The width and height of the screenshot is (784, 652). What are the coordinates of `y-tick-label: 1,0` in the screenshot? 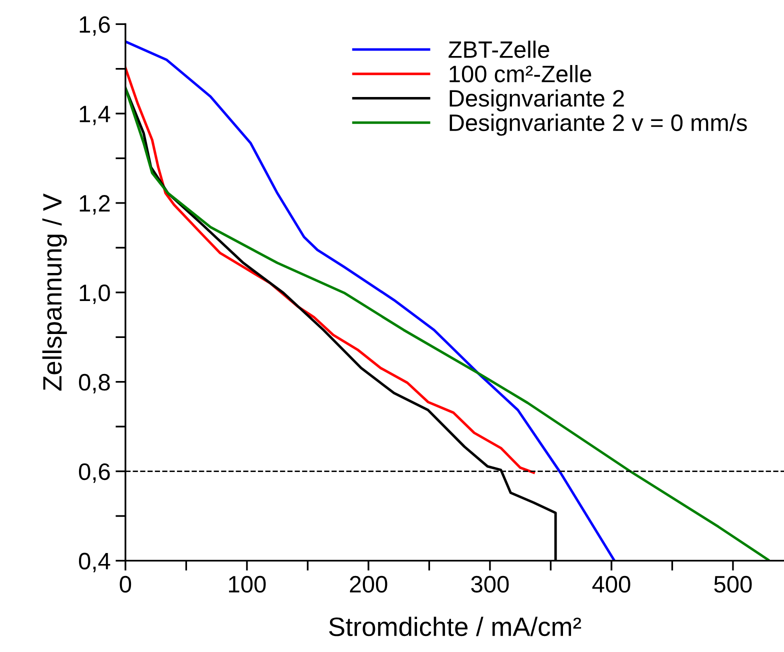 It's located at (95, 294).